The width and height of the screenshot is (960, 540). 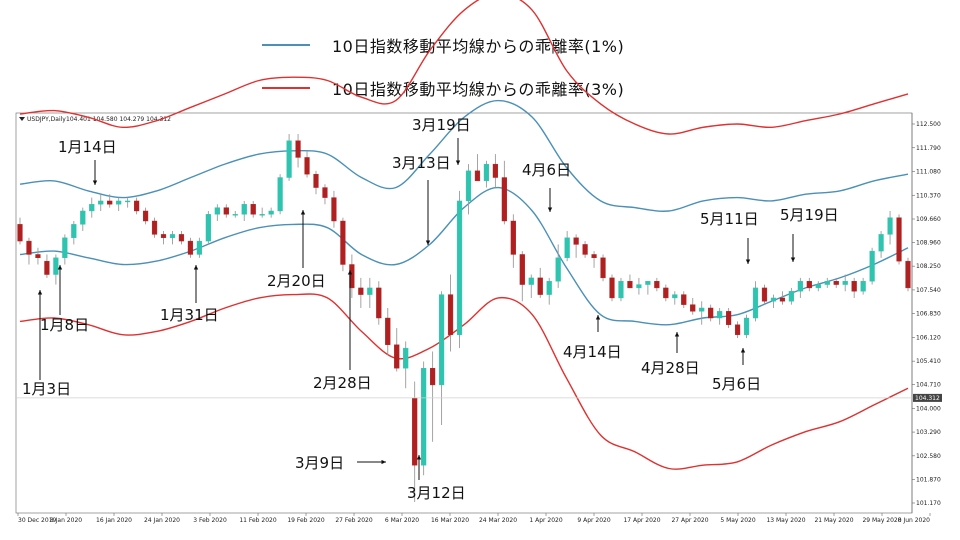 I want to click on current-price-label: 104.312, so click(x=927, y=398).